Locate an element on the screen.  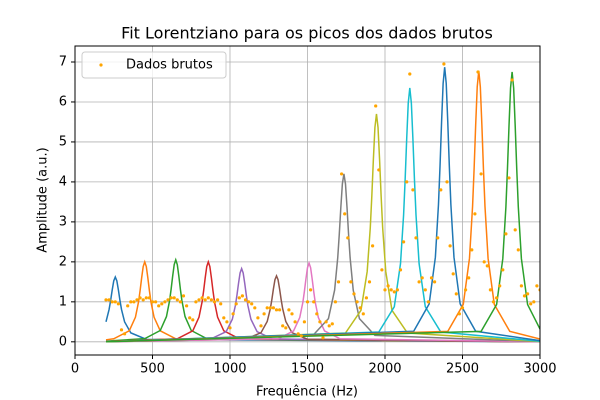
x-tick-label: 0 is located at coordinates (75, 369).